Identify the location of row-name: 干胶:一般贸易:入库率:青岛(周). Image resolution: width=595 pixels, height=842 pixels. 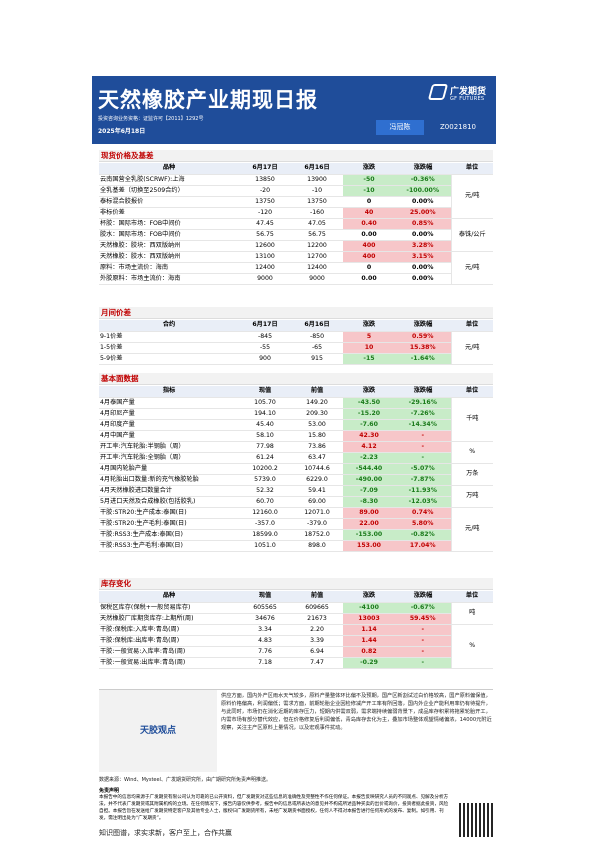
(169, 652).